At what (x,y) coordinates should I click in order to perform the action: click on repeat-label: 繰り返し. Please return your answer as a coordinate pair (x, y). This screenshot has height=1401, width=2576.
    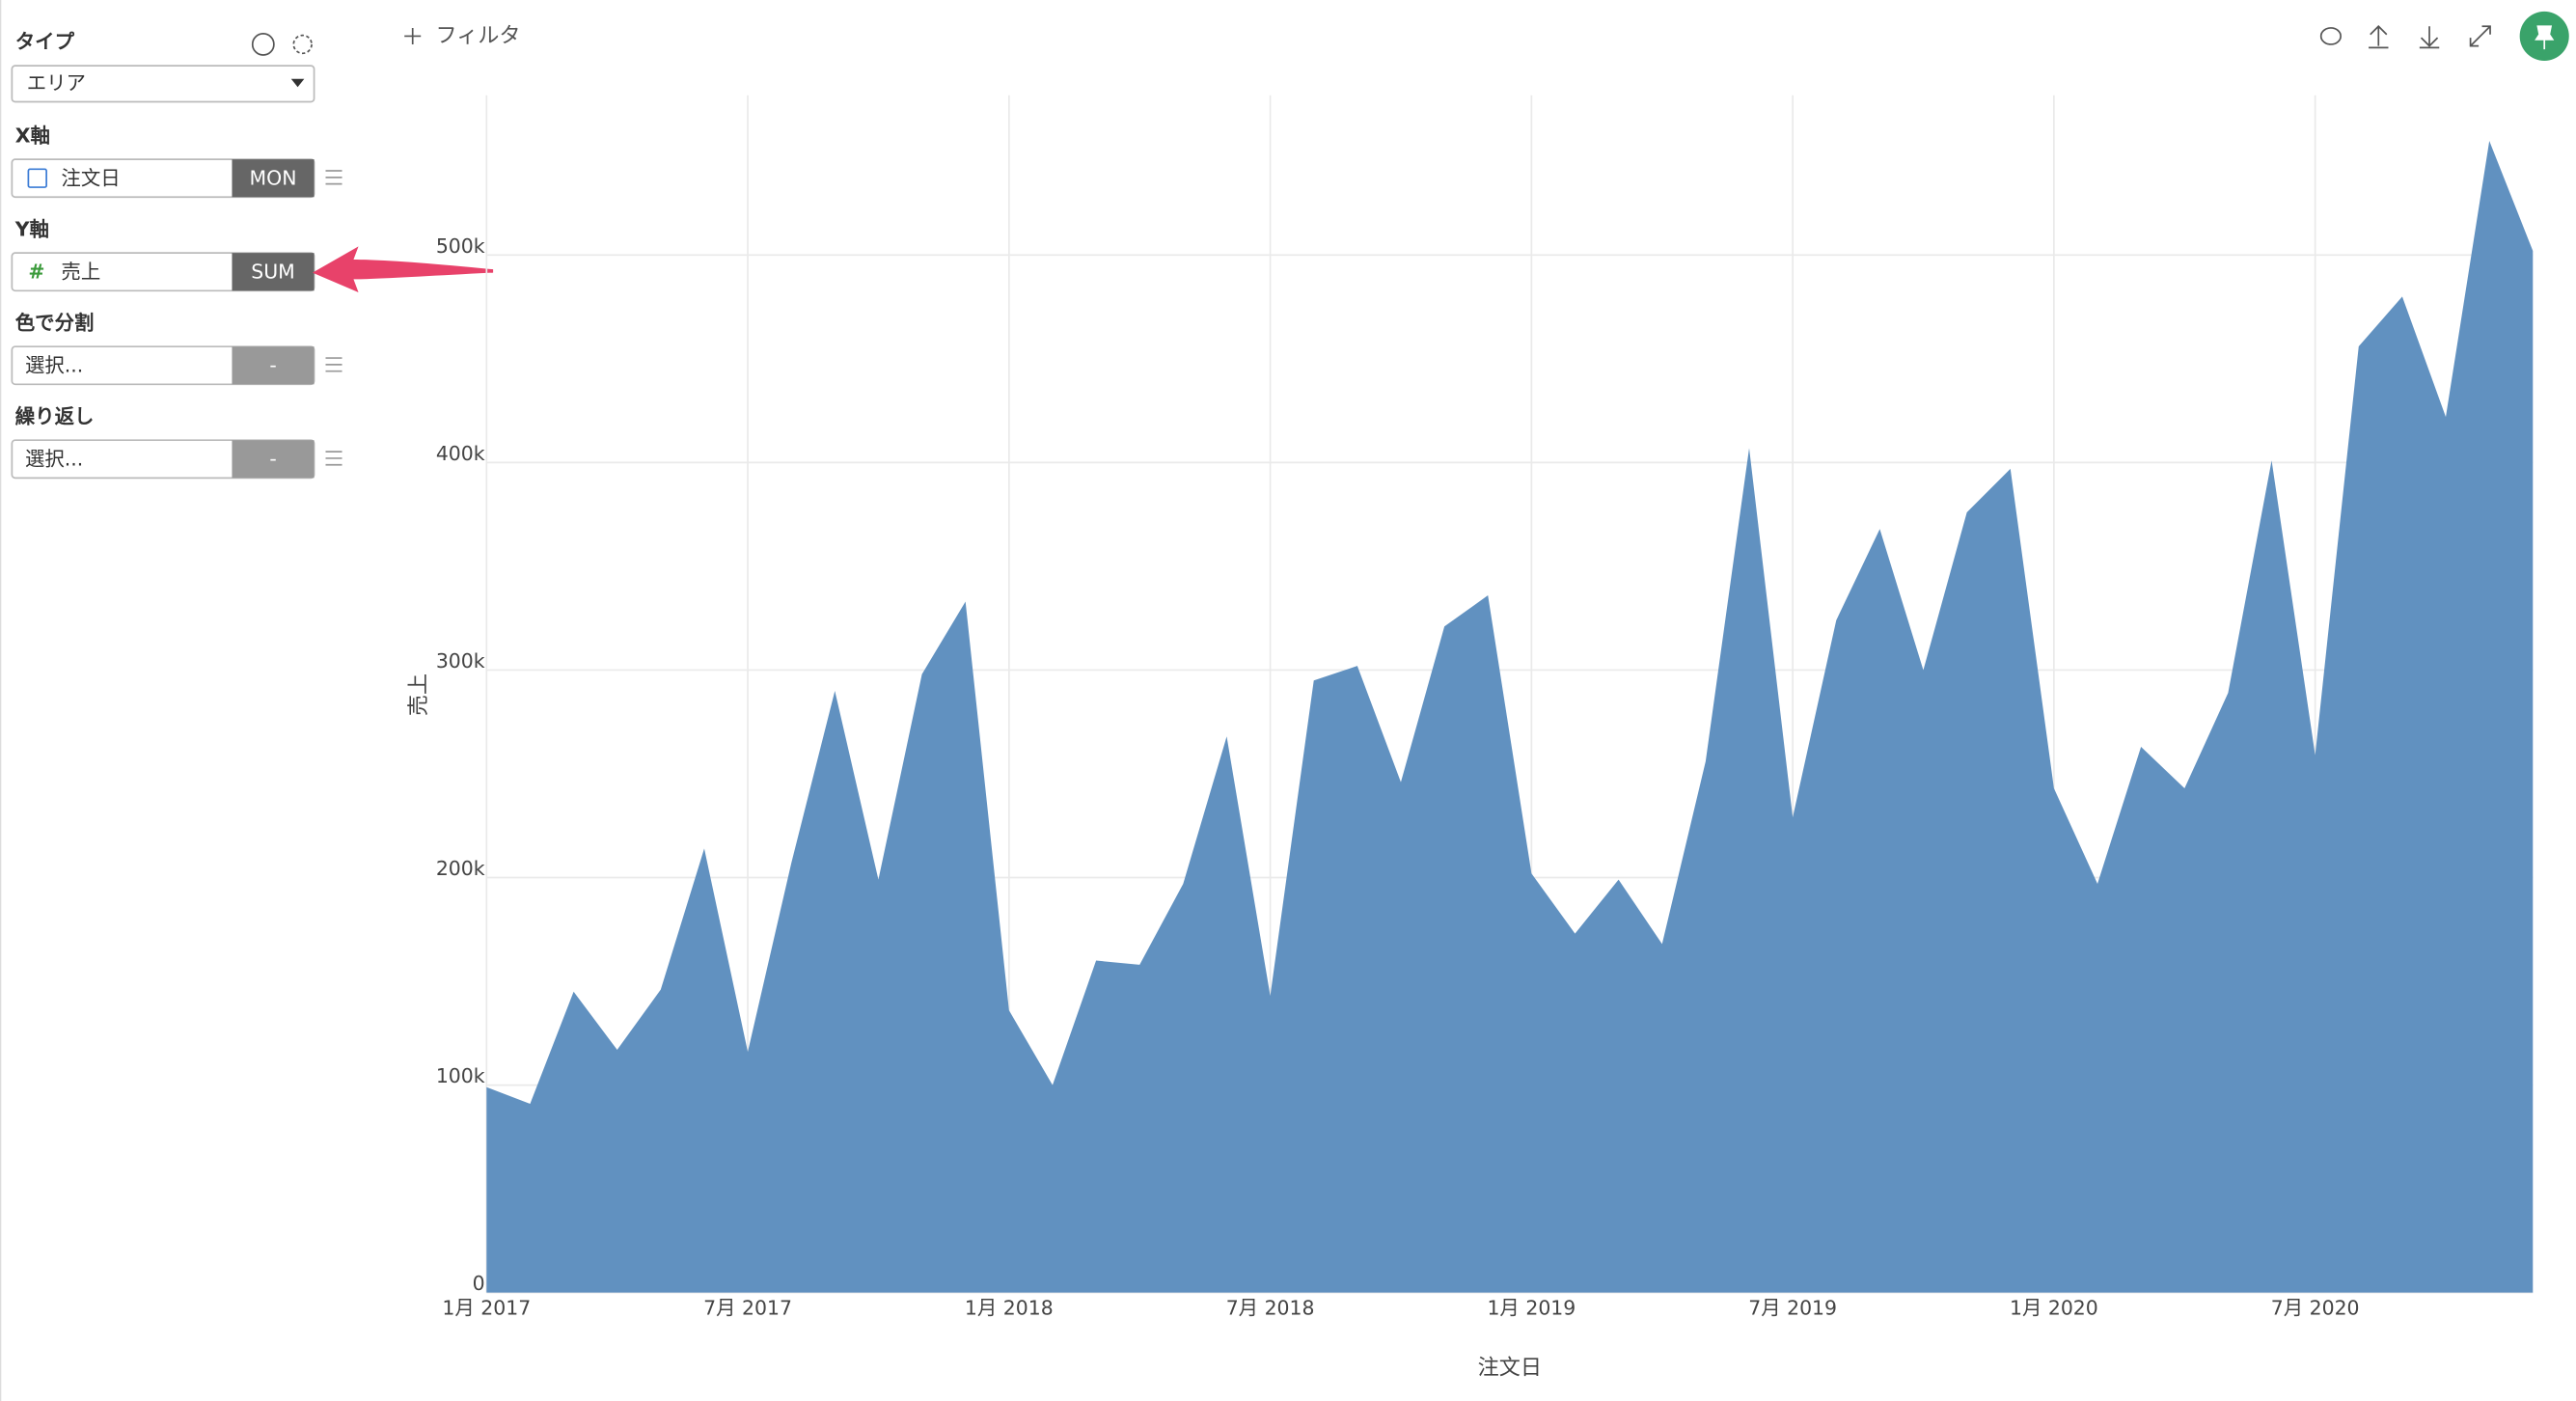
    Looking at the image, I should click on (55, 415).